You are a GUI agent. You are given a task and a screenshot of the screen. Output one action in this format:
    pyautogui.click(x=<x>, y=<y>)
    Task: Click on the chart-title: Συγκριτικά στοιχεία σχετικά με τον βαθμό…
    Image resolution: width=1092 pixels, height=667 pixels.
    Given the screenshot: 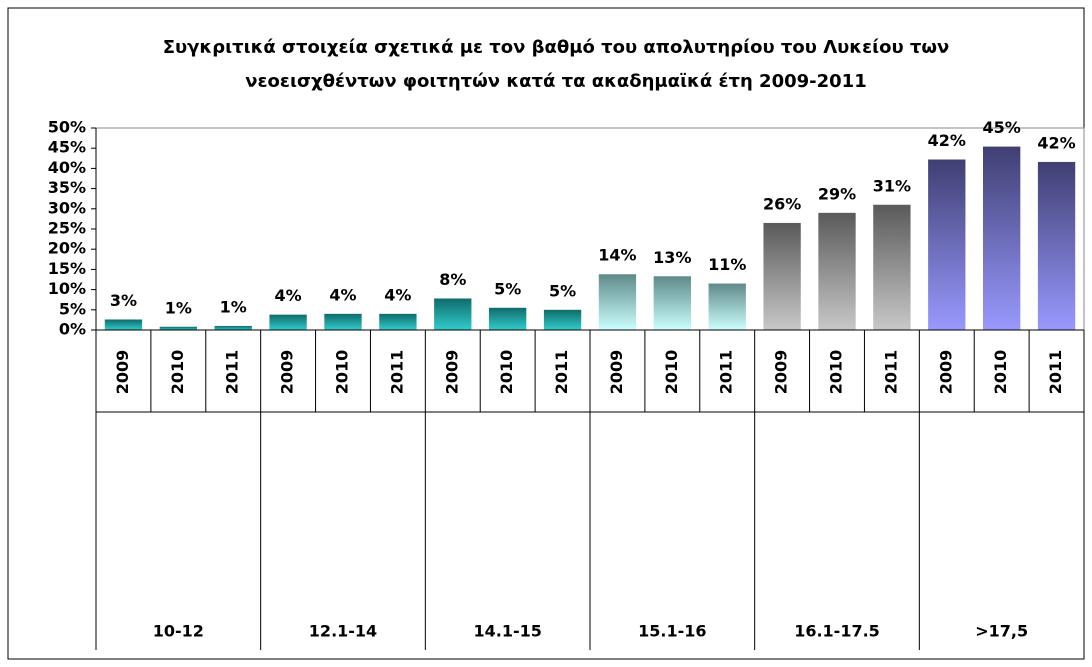 What is the action you would take?
    pyautogui.click(x=556, y=47)
    